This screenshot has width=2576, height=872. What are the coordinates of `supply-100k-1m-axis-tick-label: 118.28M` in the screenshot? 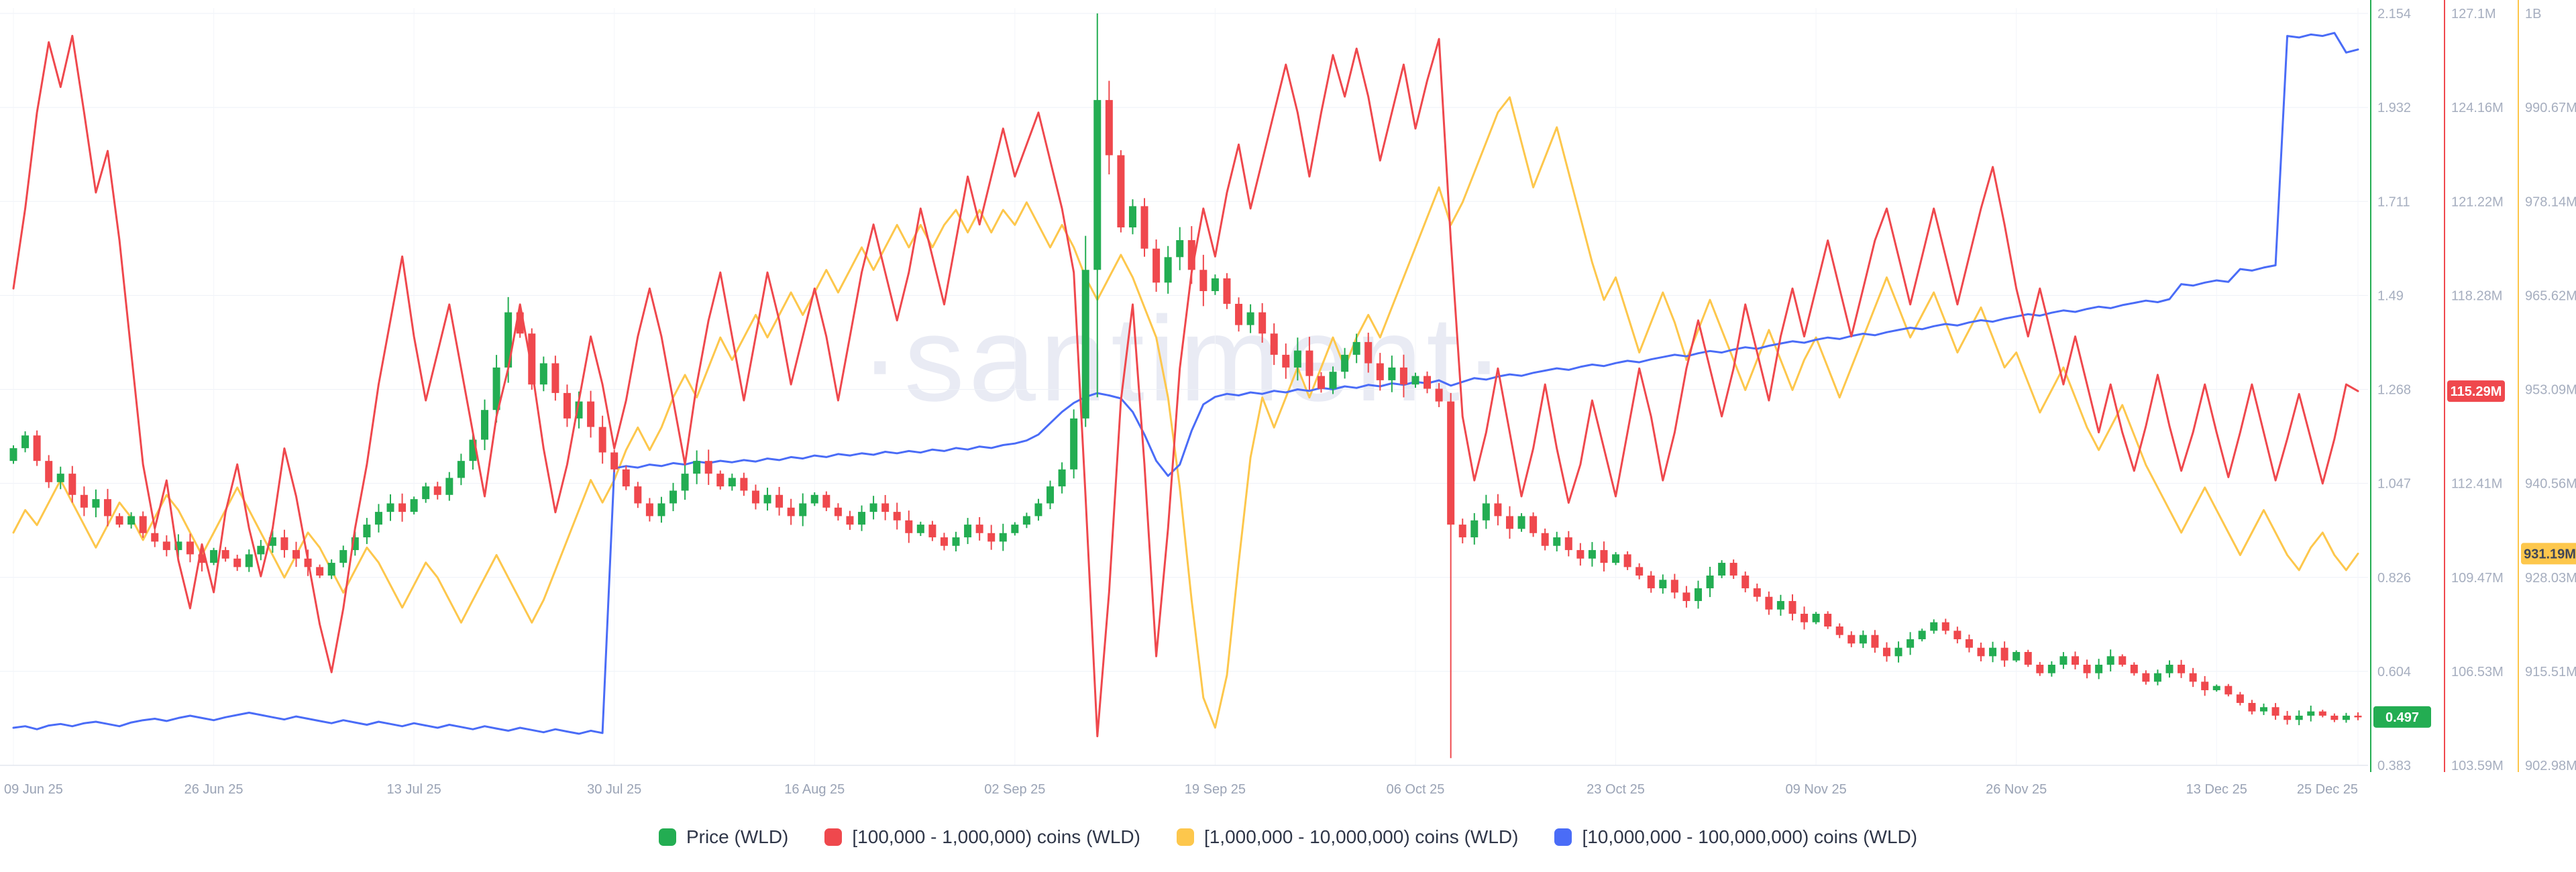 It's located at (2476, 295).